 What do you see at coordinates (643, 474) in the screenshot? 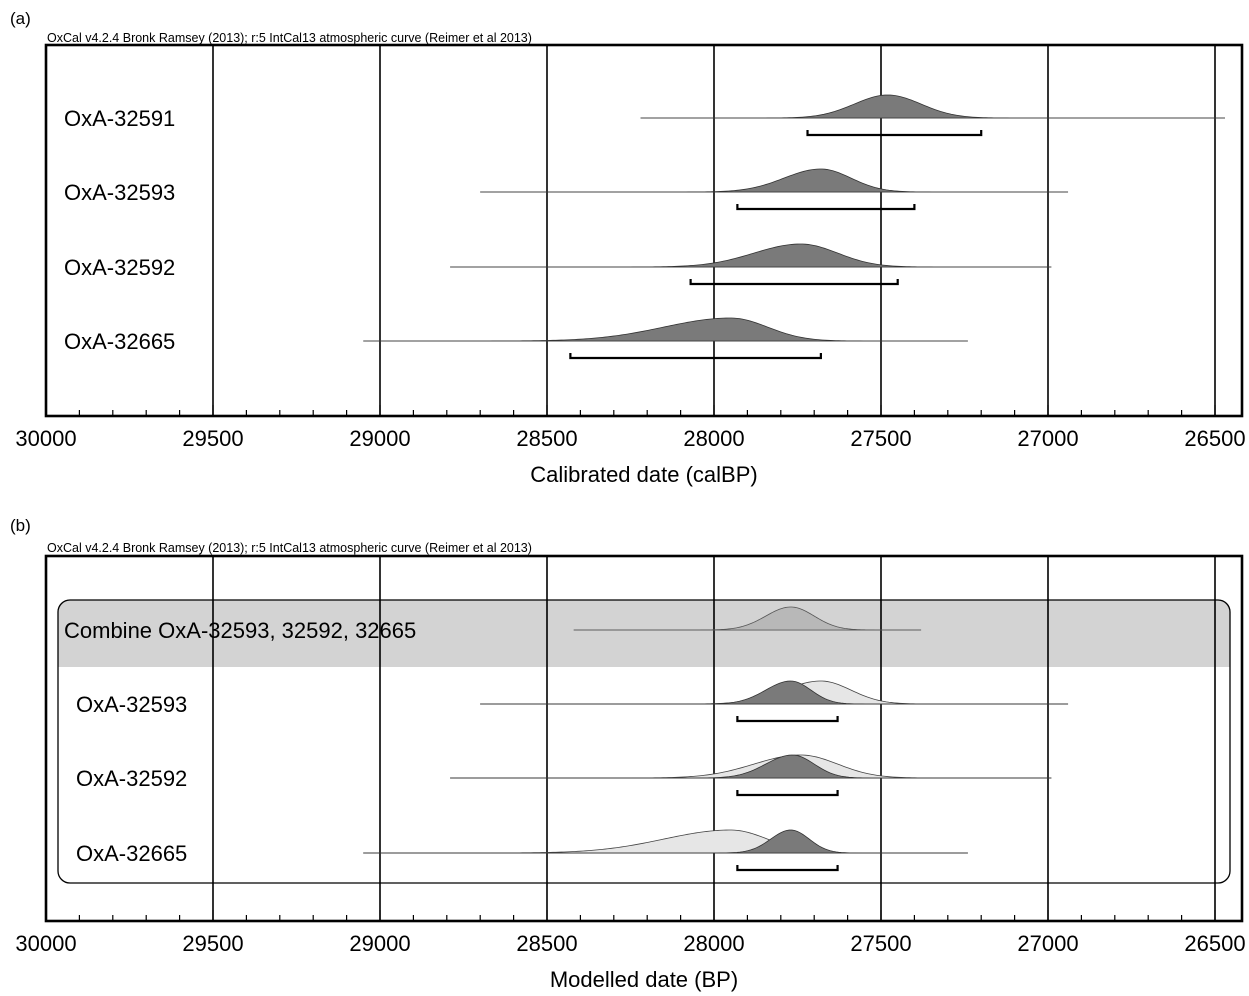
I see `x-axis-title: Calibrated date (calBP)` at bounding box center [643, 474].